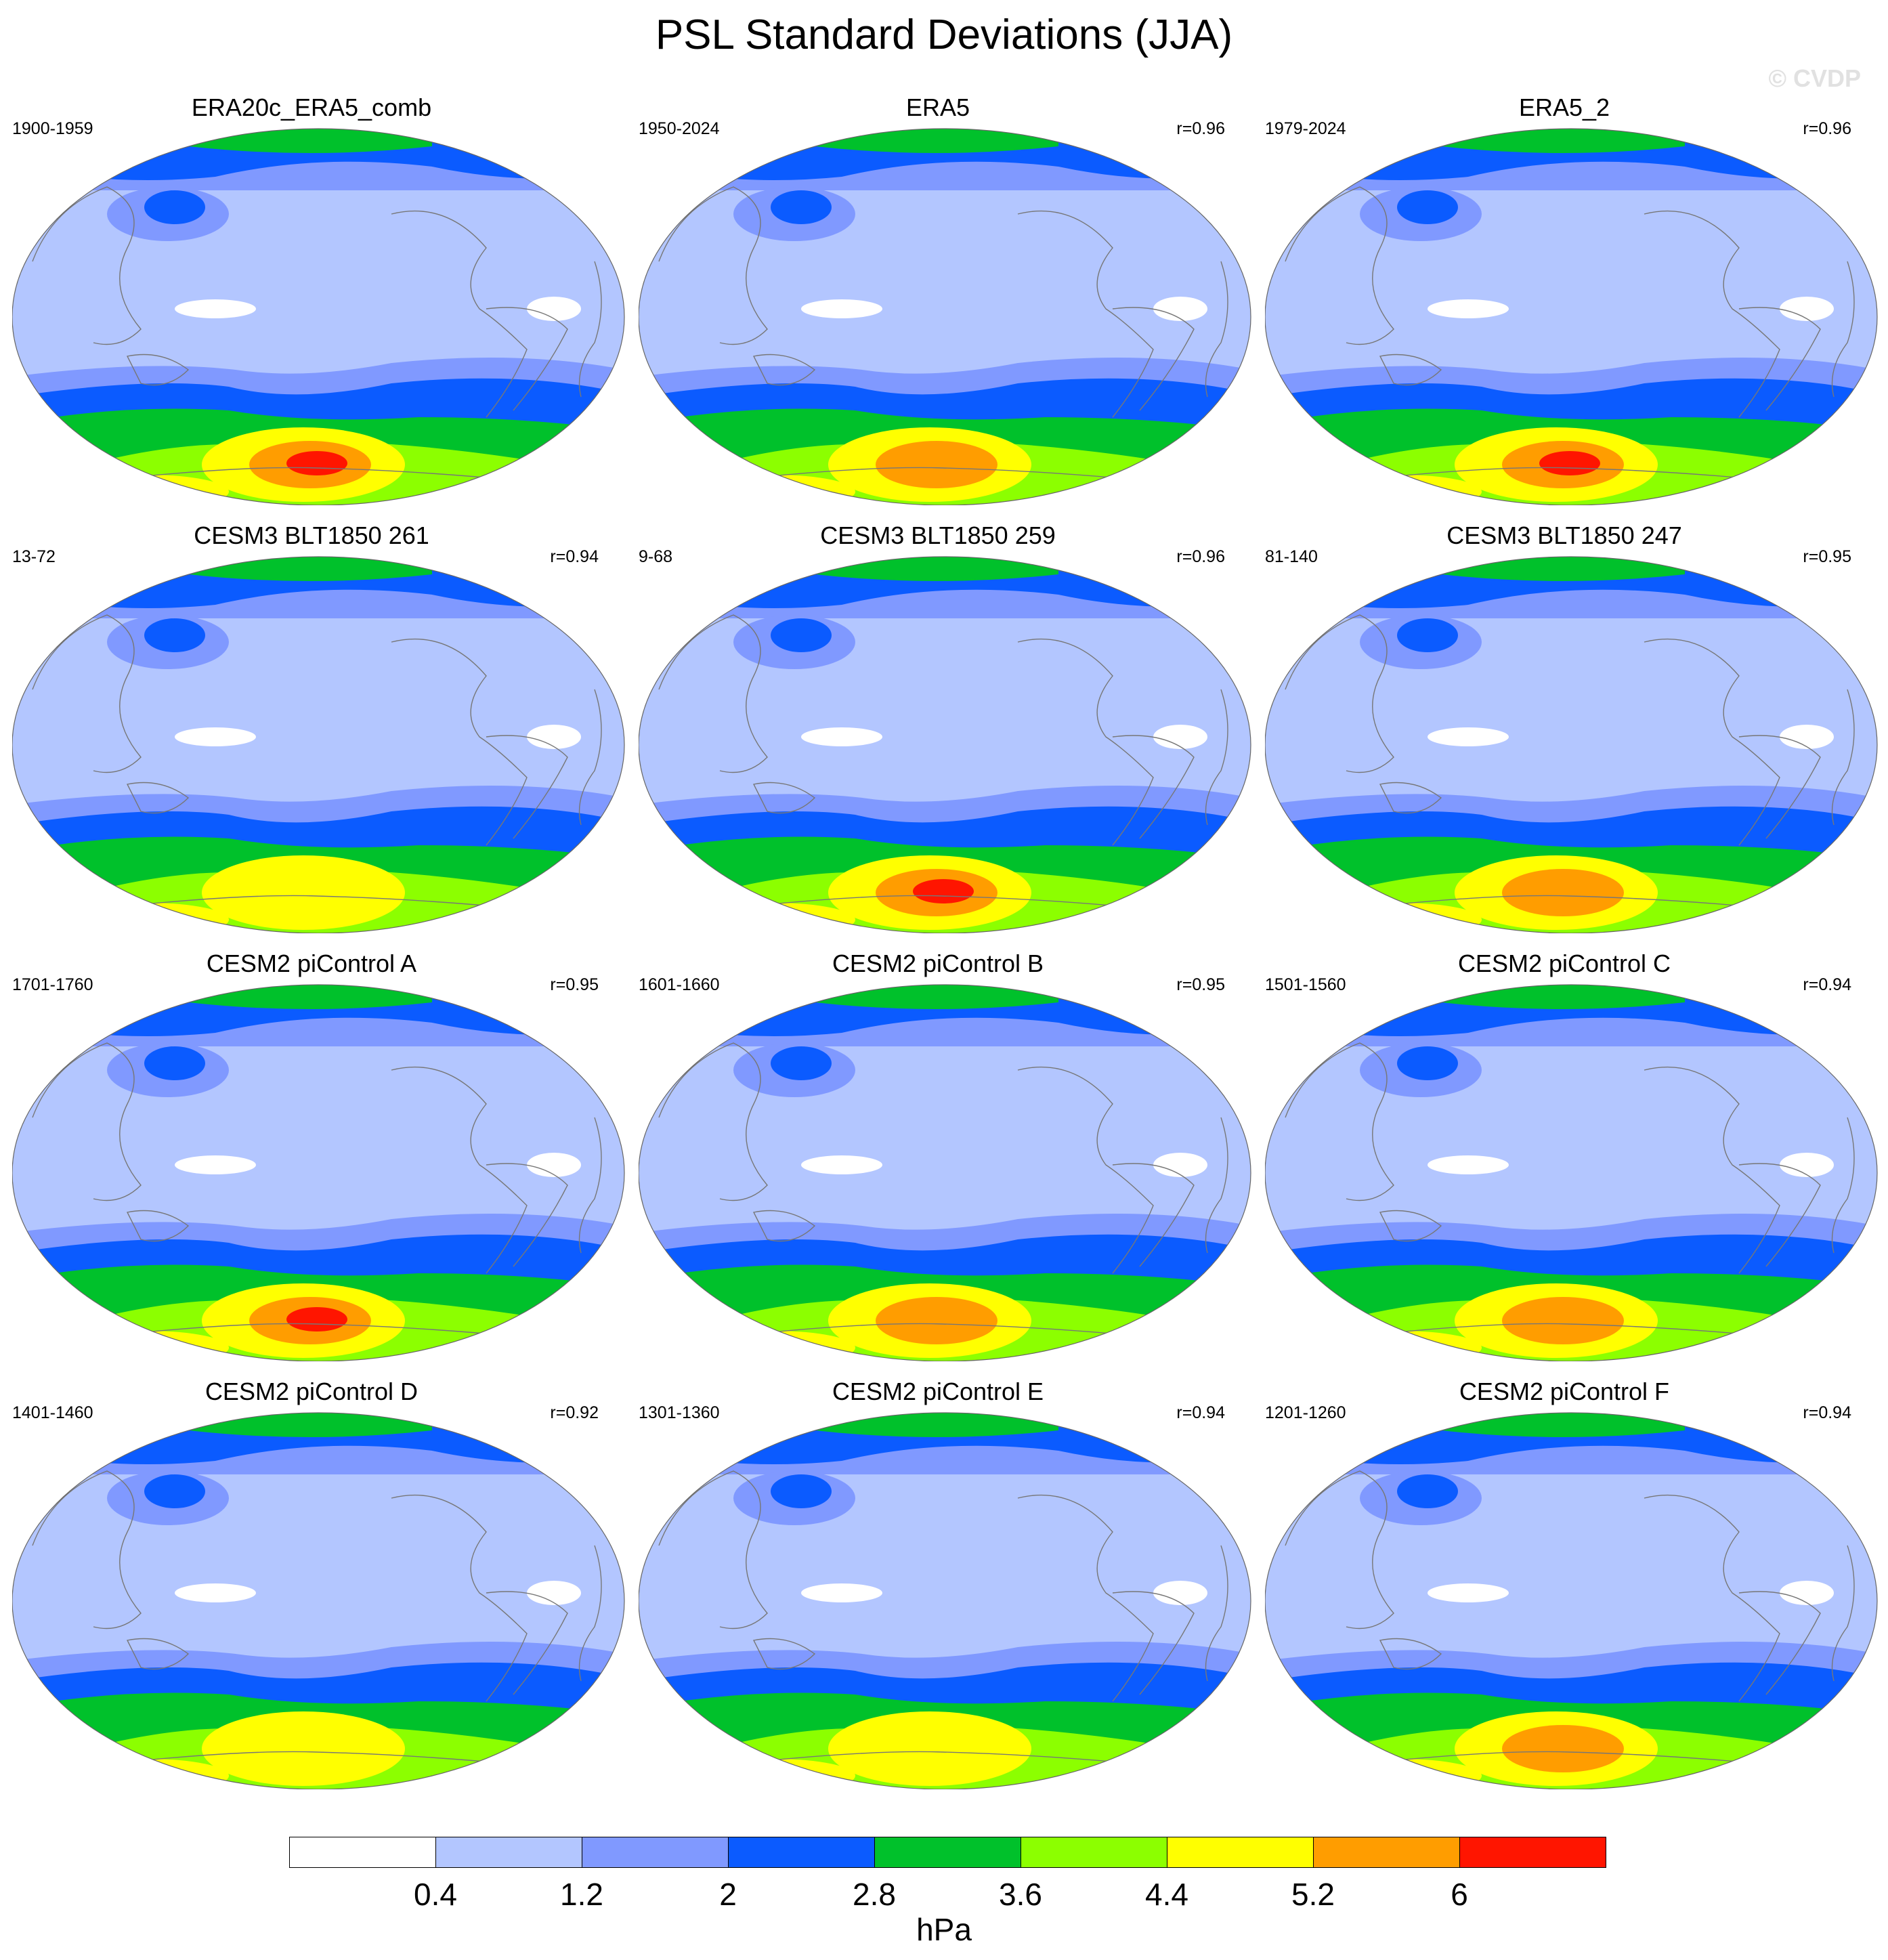 Image resolution: width=1888 pixels, height=1960 pixels. I want to click on panel-title: CESM2 piControl E, so click(938, 1391).